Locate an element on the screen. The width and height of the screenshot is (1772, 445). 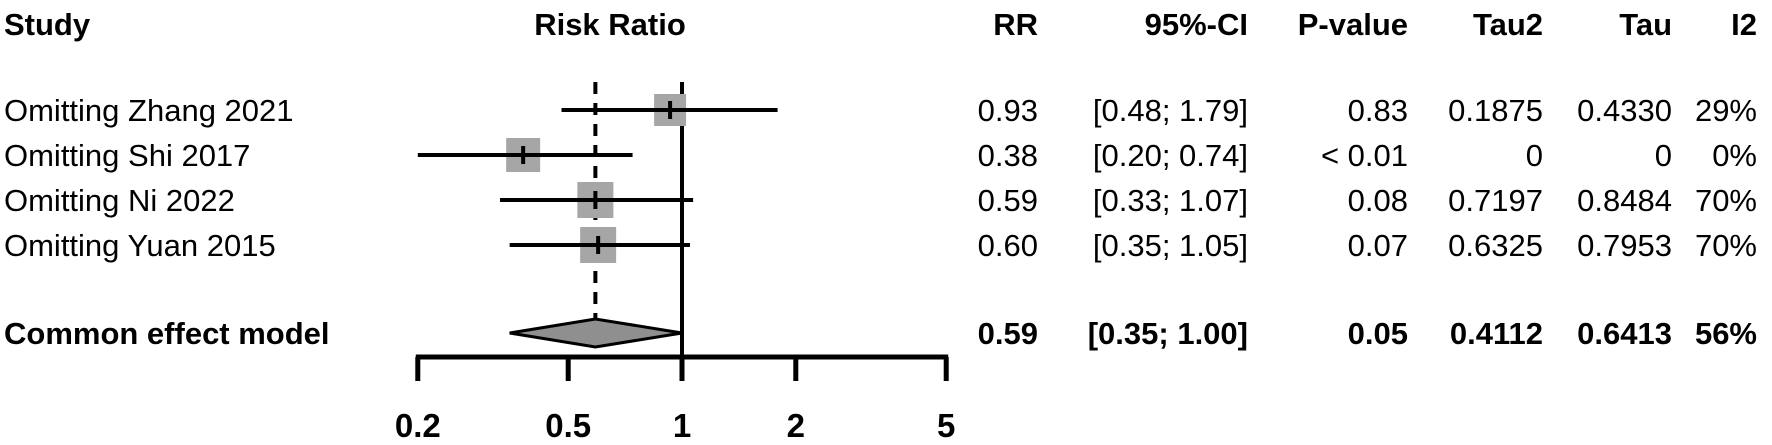
x-axis-tick-label: 0.5 is located at coordinates (568, 425).